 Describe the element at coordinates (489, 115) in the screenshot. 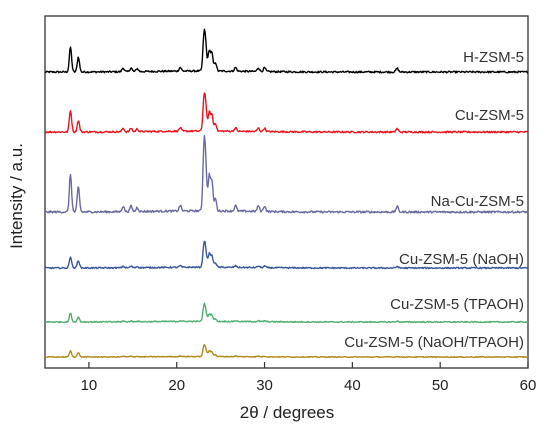

I see `series-label: Cu-ZSM-5` at that location.